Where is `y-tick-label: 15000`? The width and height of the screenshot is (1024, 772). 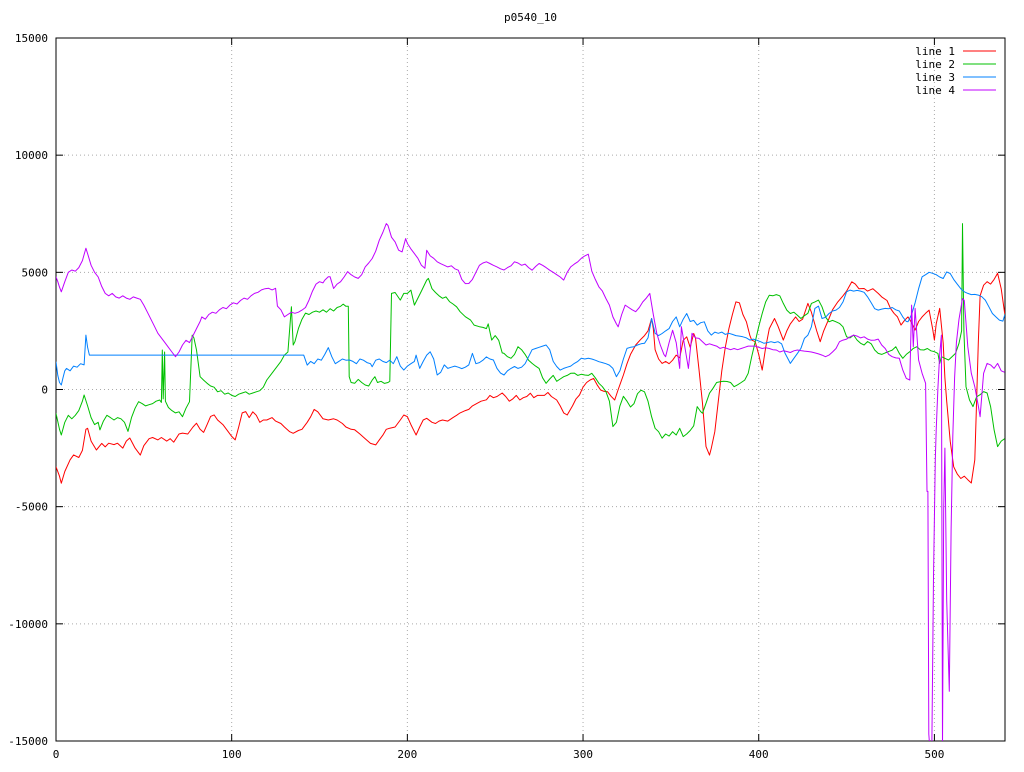
y-tick-label: 15000 is located at coordinates (31, 38).